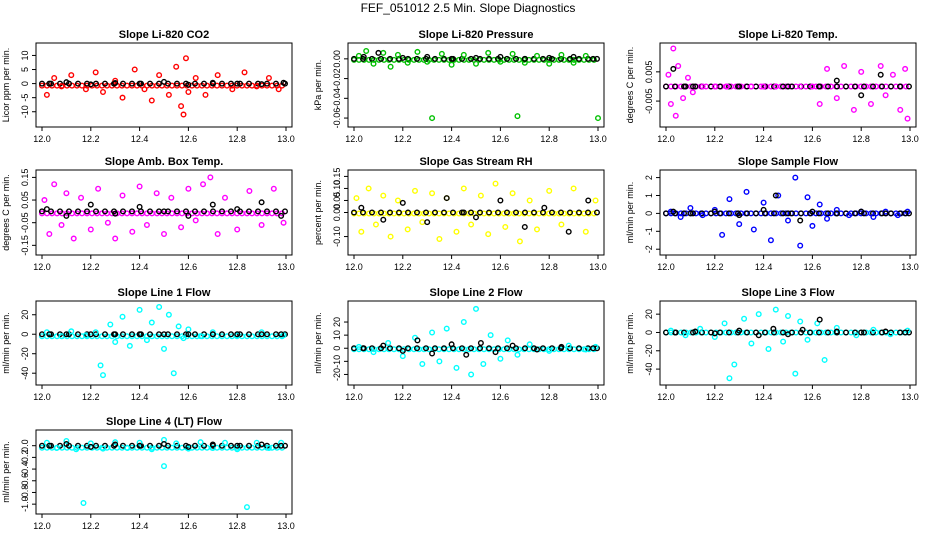 This screenshot has height=540, width=936. What do you see at coordinates (164, 162) in the screenshot?
I see `panel-title: Slope Amb. Box Temp.` at bounding box center [164, 162].